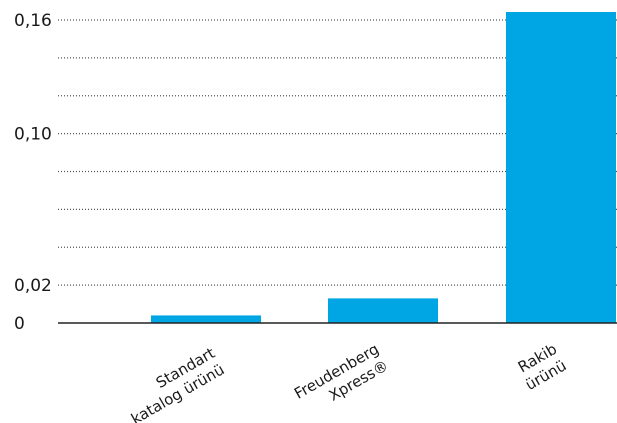  Describe the element at coordinates (33, 21) in the screenshot. I see `y-tick-label: 0,16` at that location.